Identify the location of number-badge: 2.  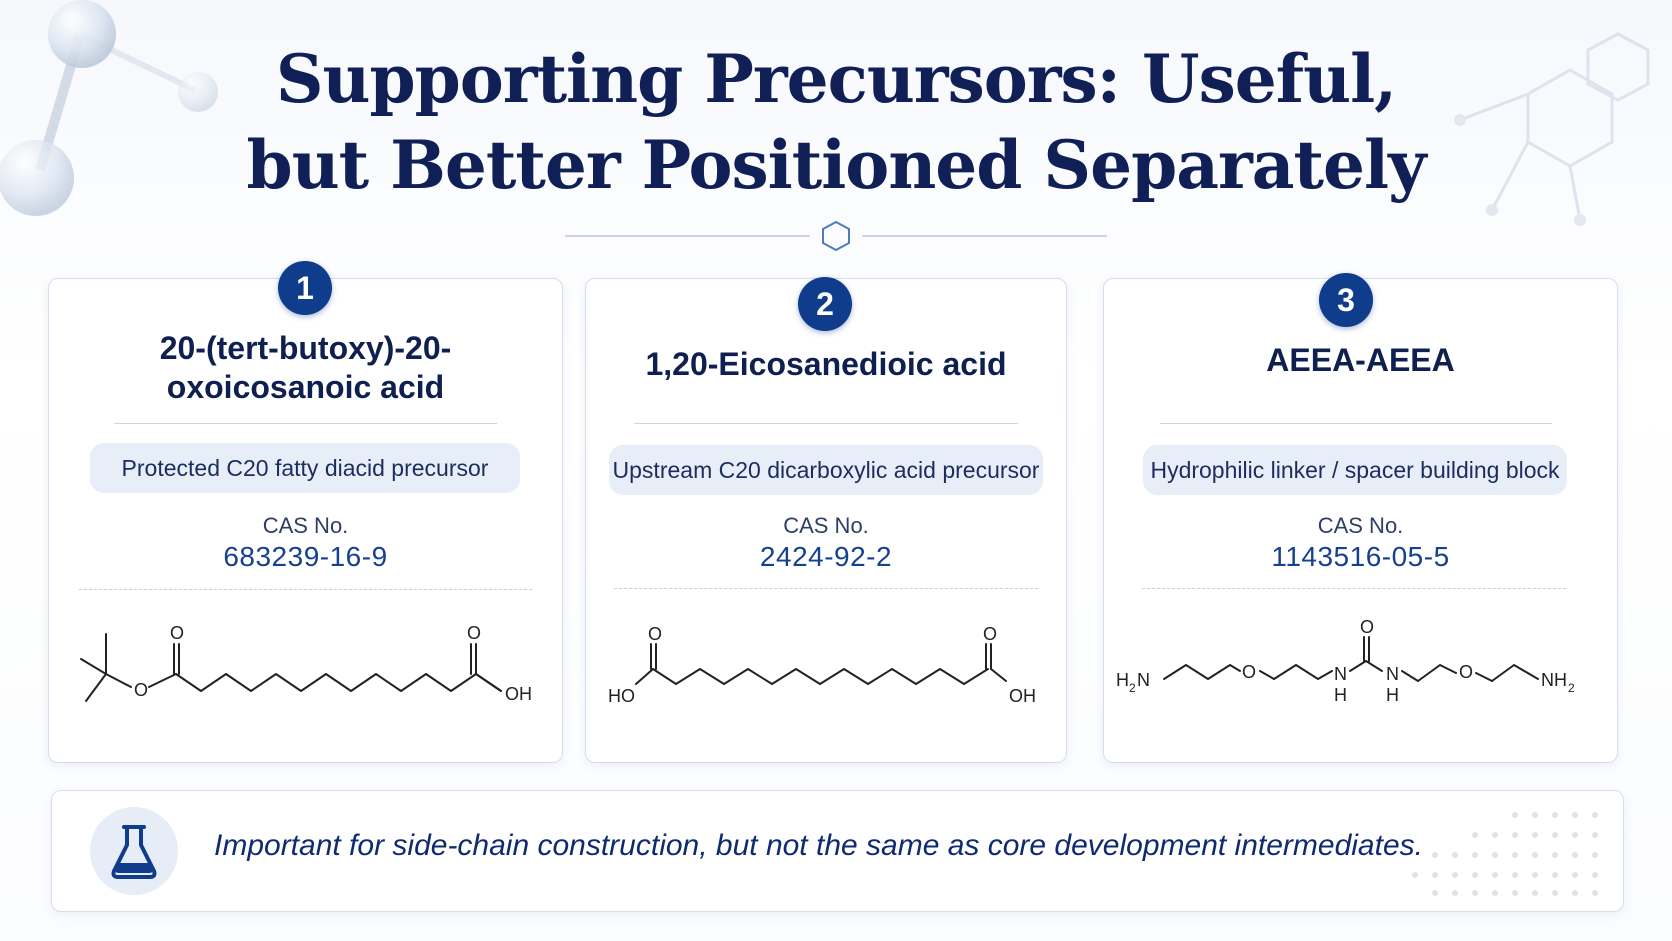
(825, 304).